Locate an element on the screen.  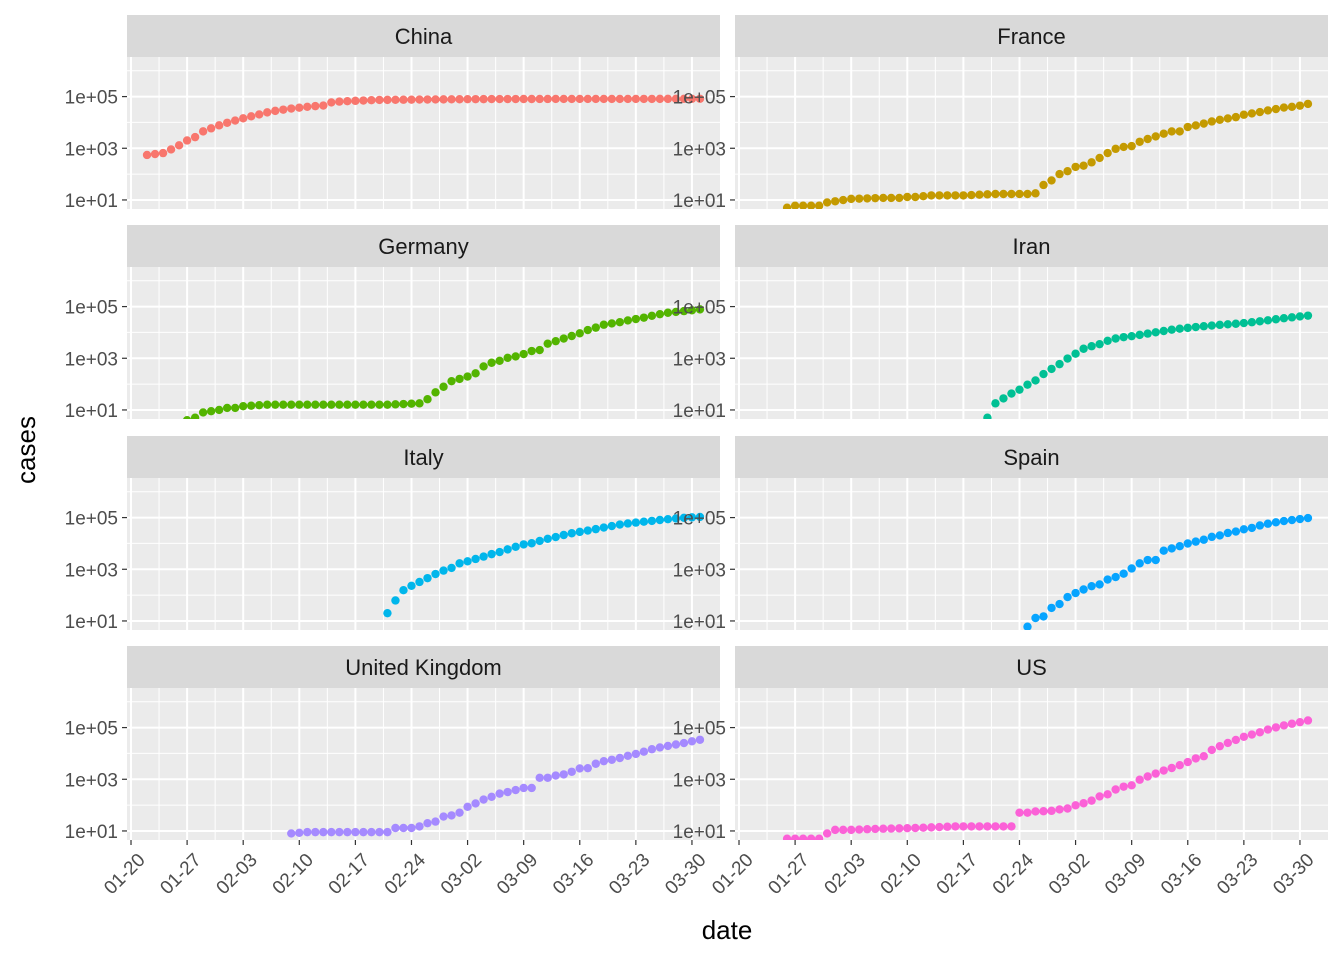
facet-strip-label: China is located at coordinates (424, 36).